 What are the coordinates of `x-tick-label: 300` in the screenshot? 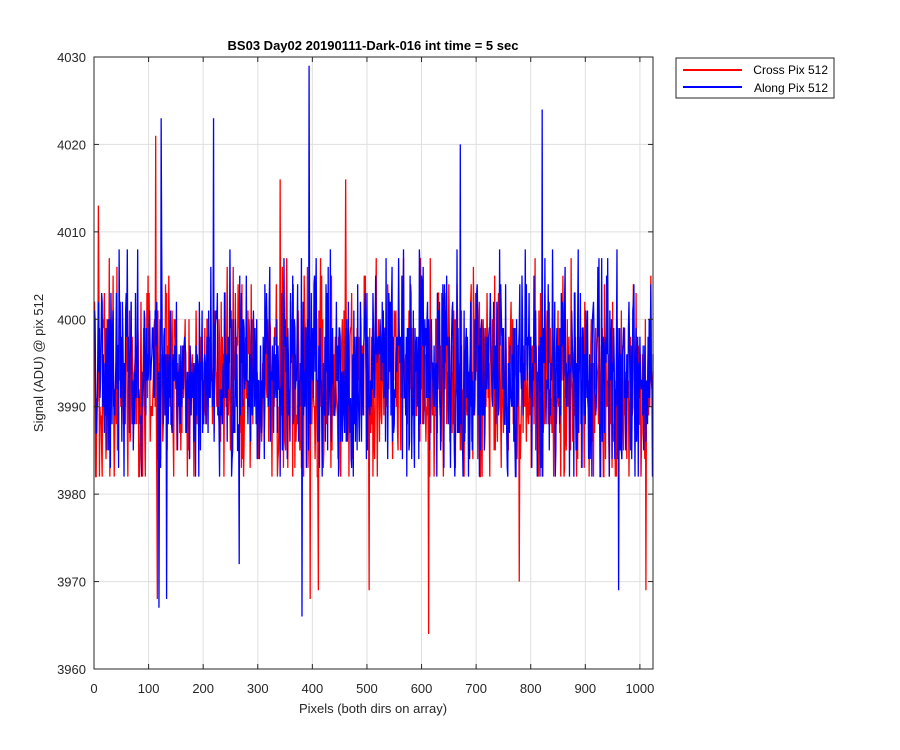 It's located at (258, 688).